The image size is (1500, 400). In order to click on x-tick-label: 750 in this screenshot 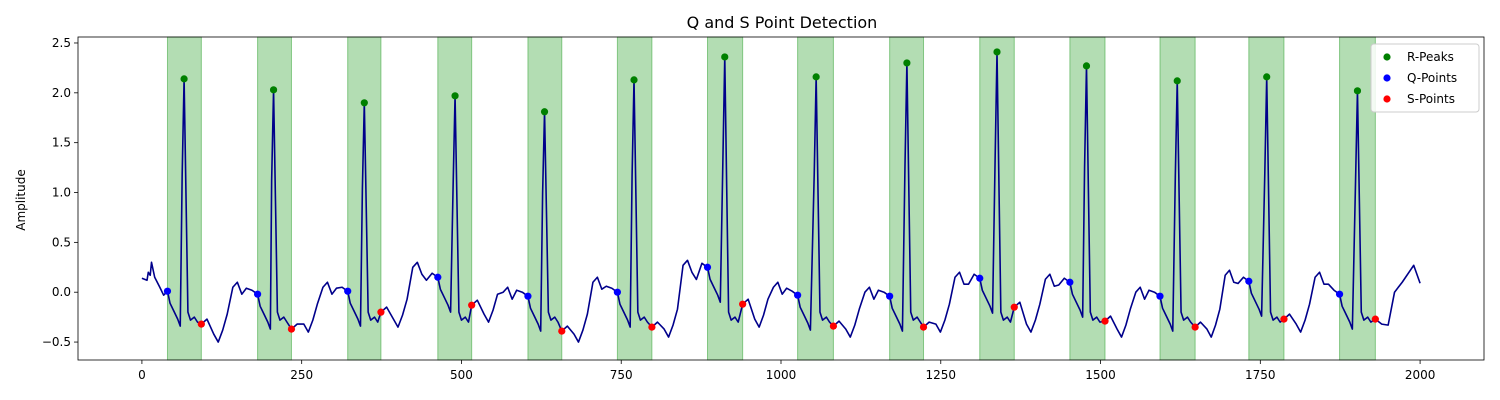, I will do `click(621, 375)`.